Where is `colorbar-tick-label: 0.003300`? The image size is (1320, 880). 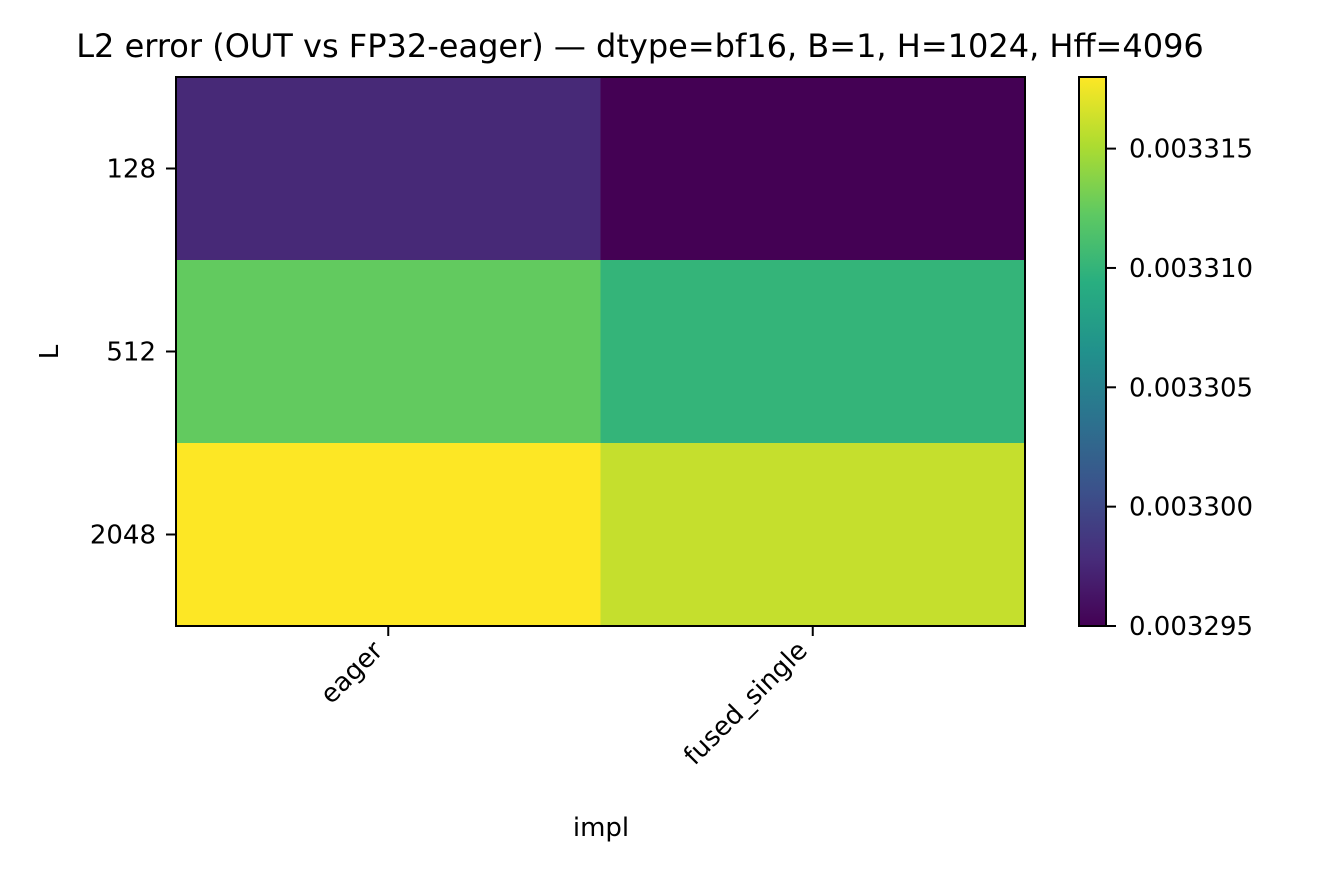 colorbar-tick-label: 0.003300 is located at coordinates (1191, 508).